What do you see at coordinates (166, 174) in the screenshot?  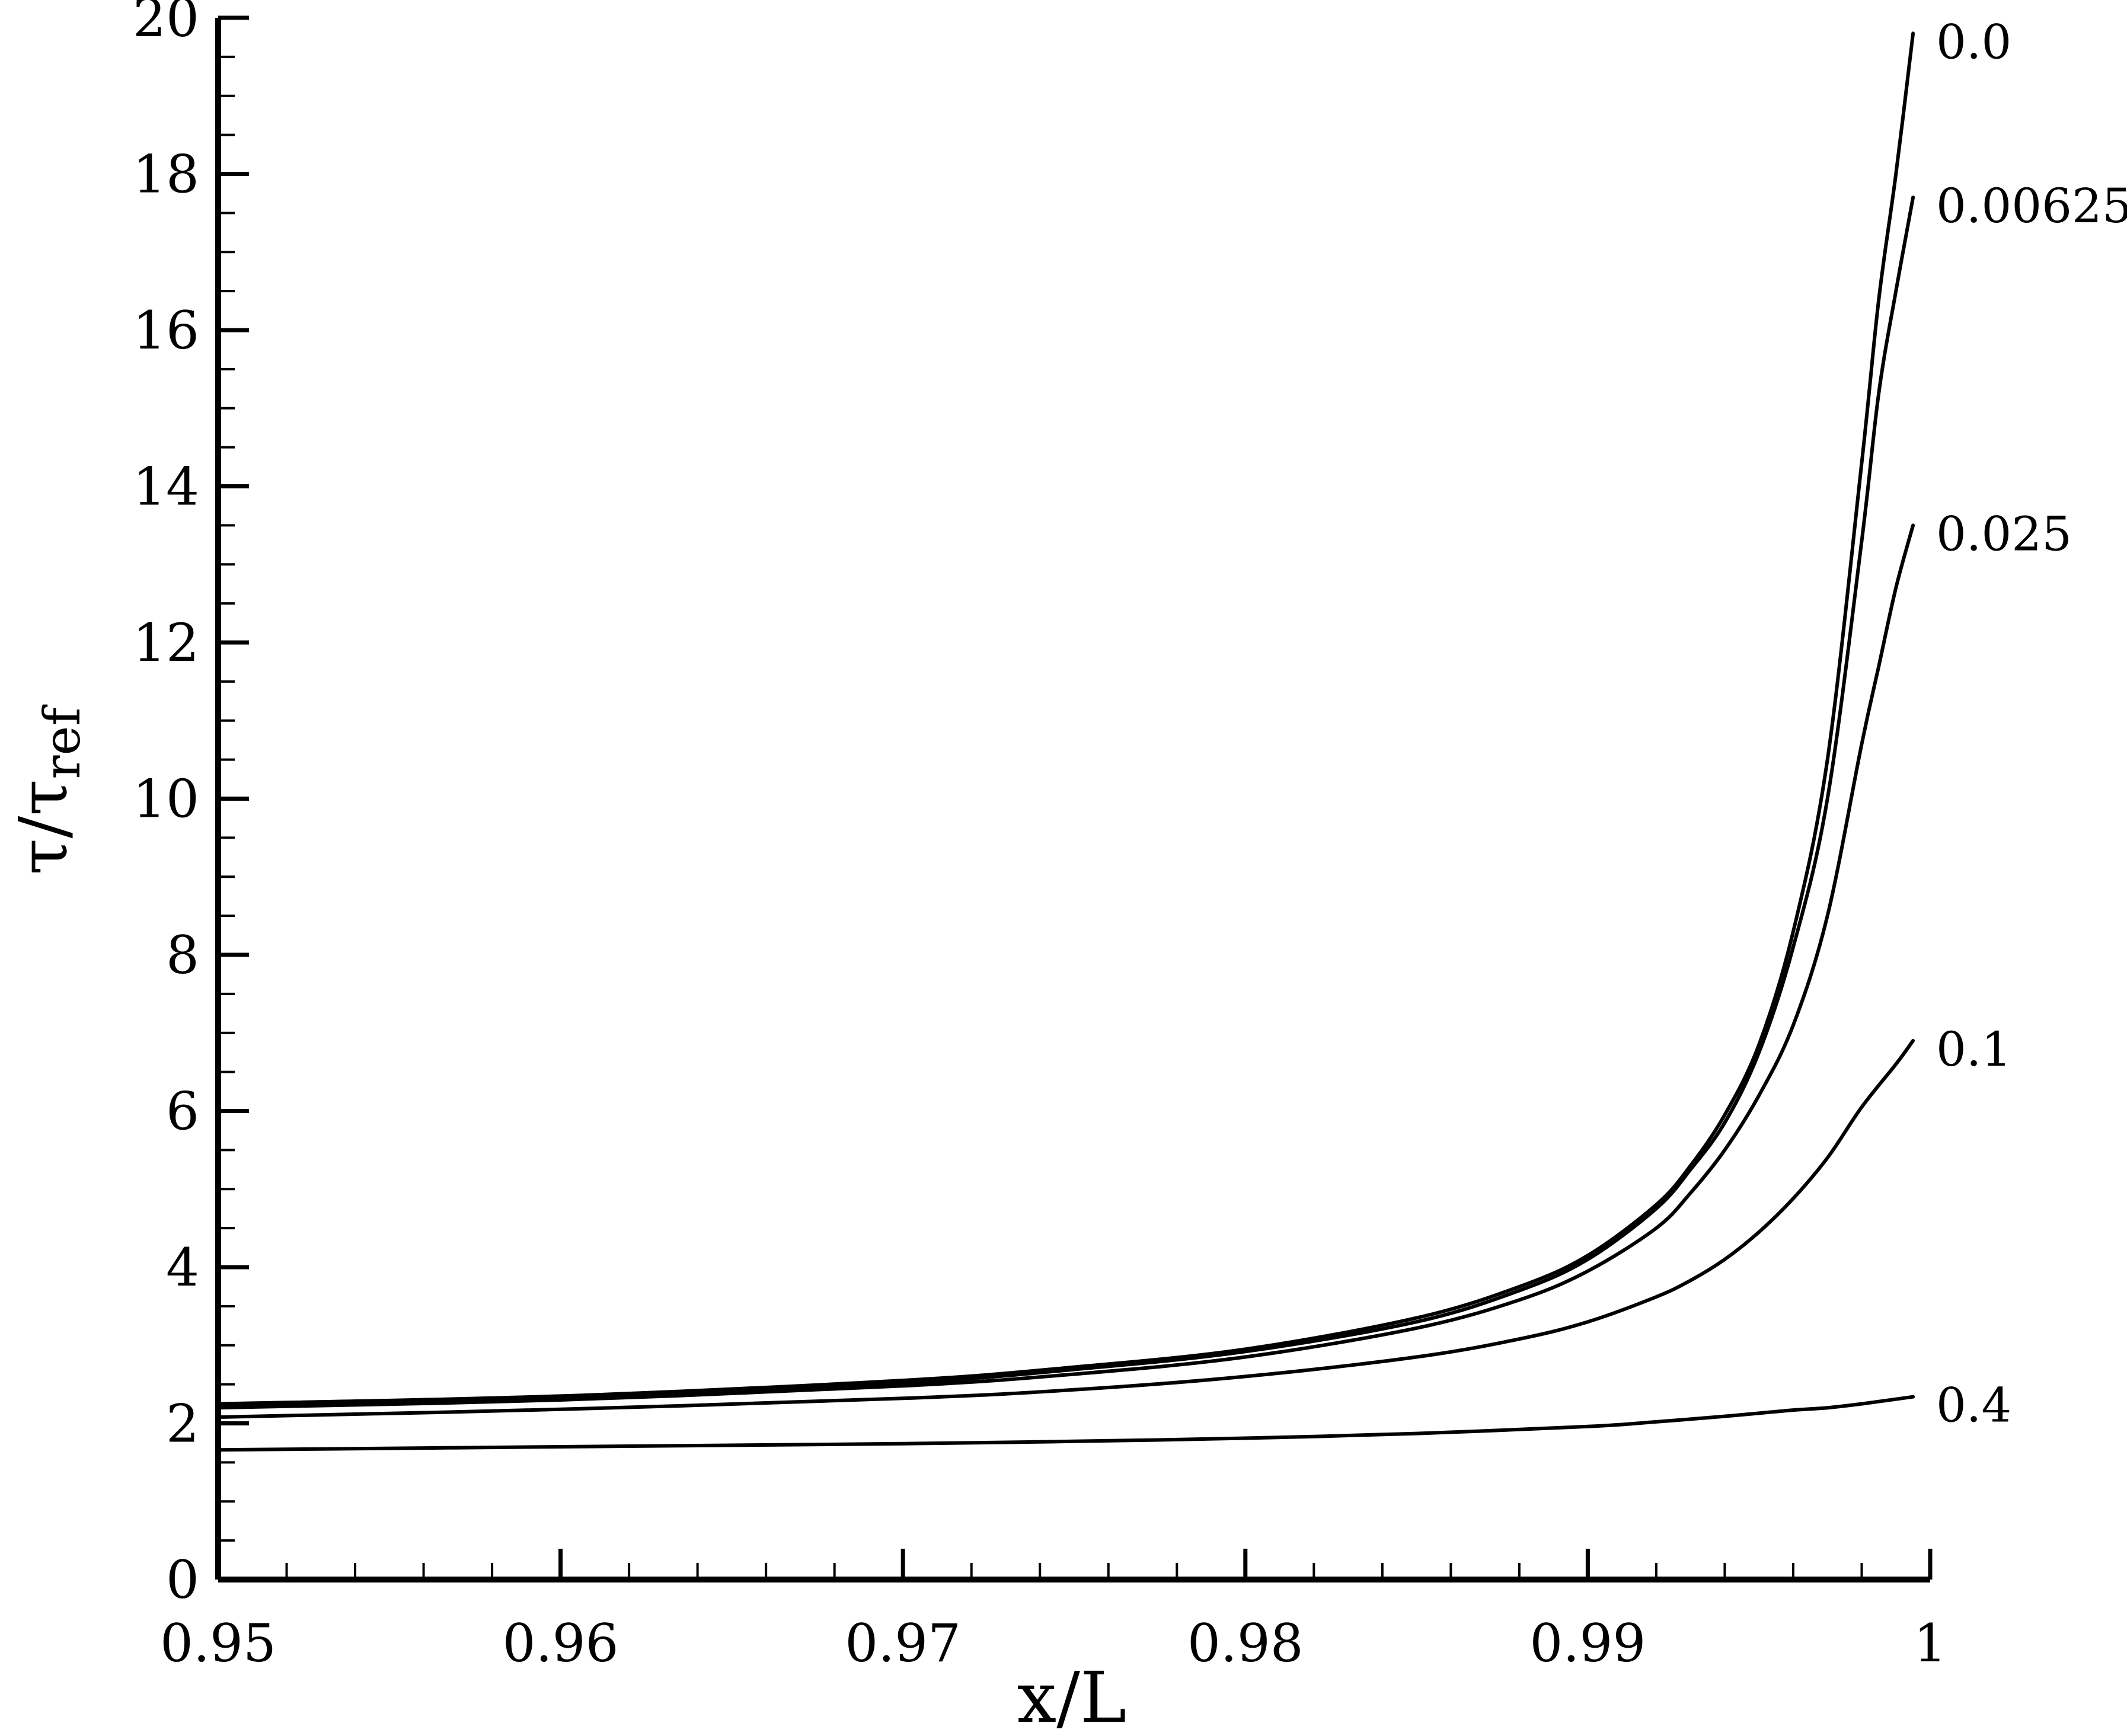 I see `y-tick-label: 18` at bounding box center [166, 174].